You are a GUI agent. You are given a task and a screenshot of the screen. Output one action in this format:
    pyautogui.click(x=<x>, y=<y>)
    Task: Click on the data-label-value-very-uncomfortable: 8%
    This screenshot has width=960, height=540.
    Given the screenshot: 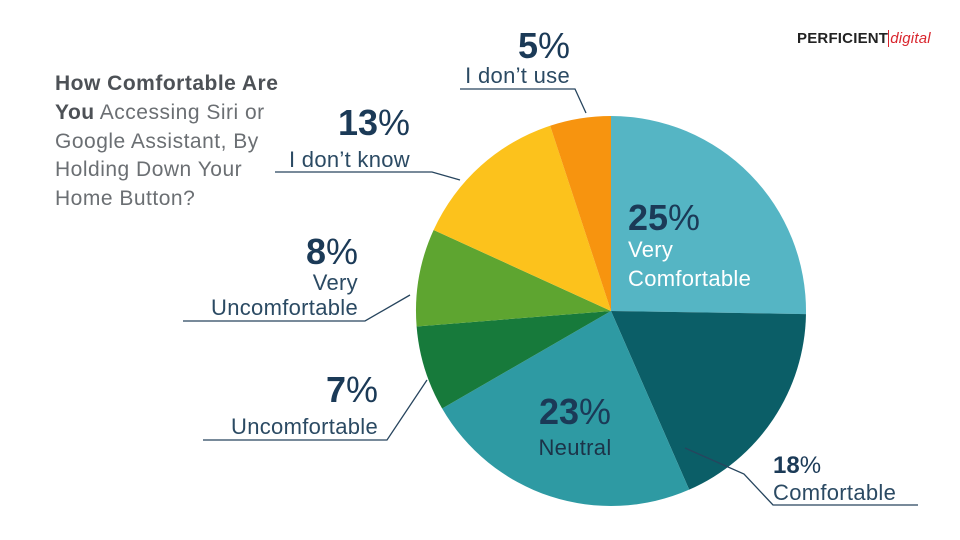 What is the action you would take?
    pyautogui.click(x=332, y=251)
    